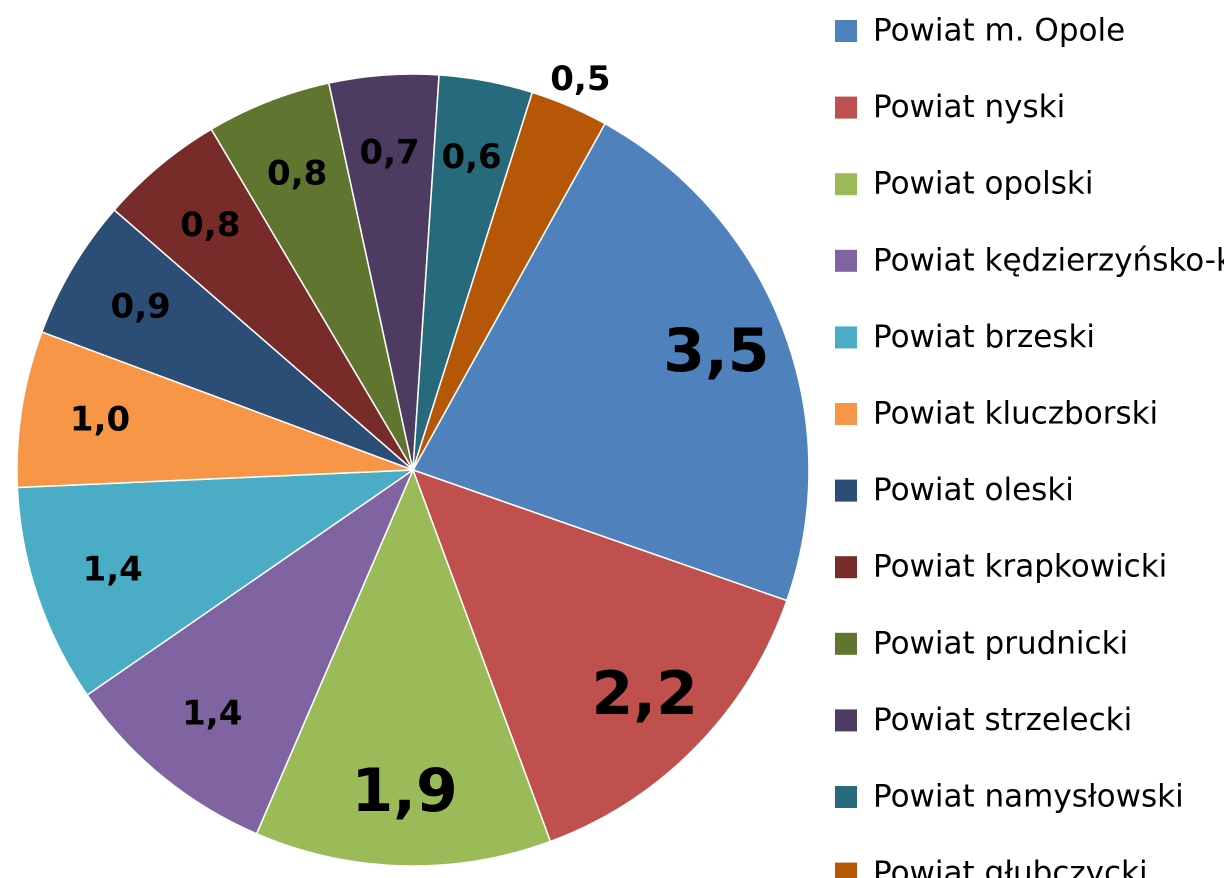 The image size is (1224, 878). Describe the element at coordinates (1010, 866) in the screenshot. I see `legend-label: Powiat głubczycki` at that location.